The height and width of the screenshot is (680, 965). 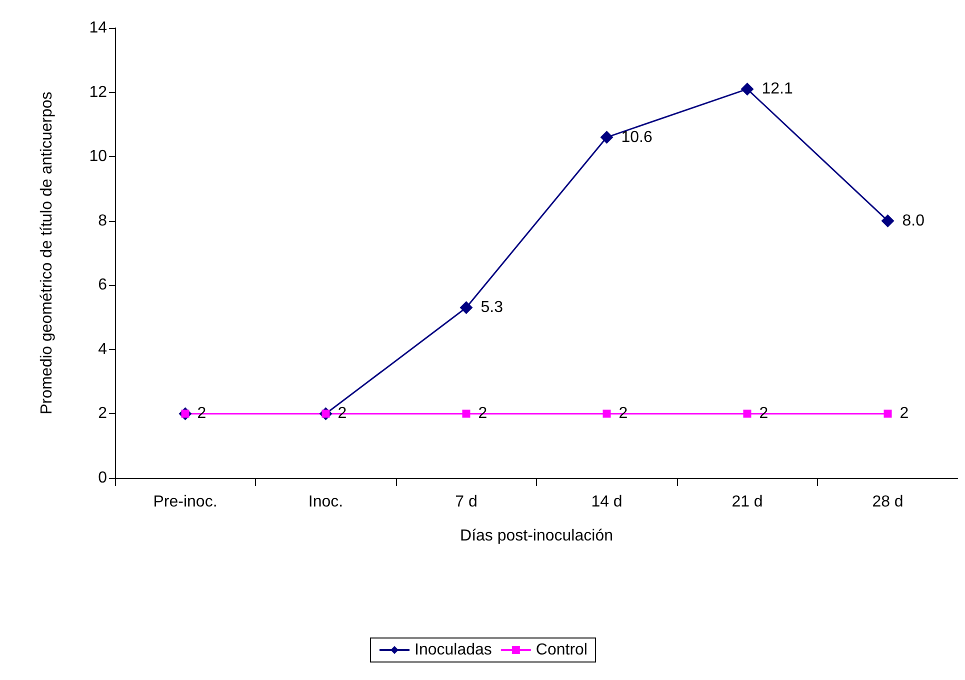 I want to click on y-tick-label: 12, so click(x=98, y=92).